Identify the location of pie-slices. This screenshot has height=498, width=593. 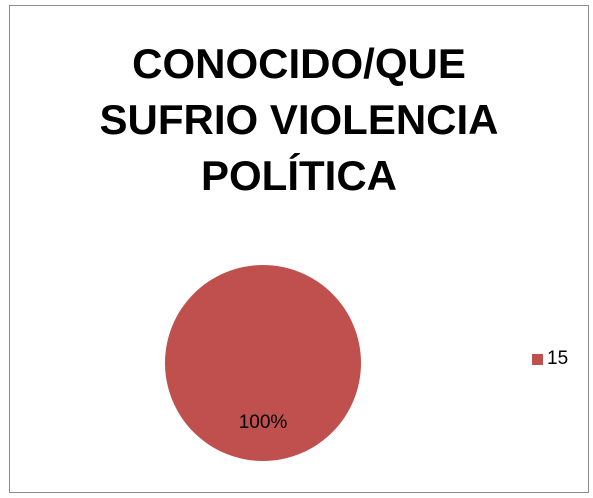
(263, 363).